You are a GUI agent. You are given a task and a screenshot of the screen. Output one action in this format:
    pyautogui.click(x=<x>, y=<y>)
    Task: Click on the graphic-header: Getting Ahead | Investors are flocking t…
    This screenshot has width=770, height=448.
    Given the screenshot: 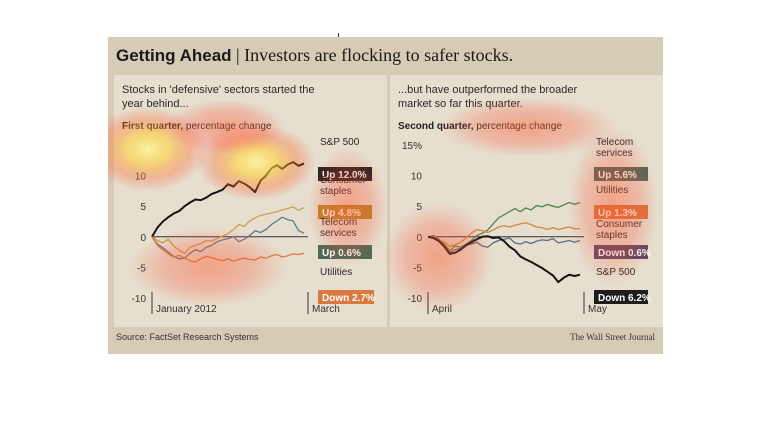 What is the action you would take?
    pyautogui.click(x=314, y=55)
    